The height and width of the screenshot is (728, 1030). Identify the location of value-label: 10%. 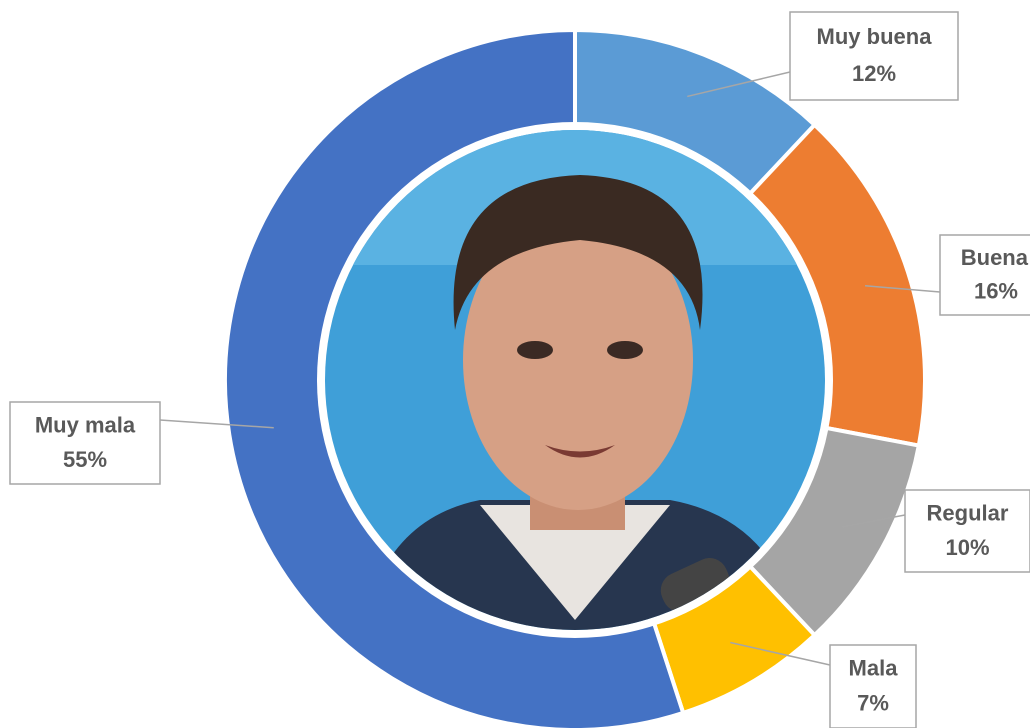
(967, 547).